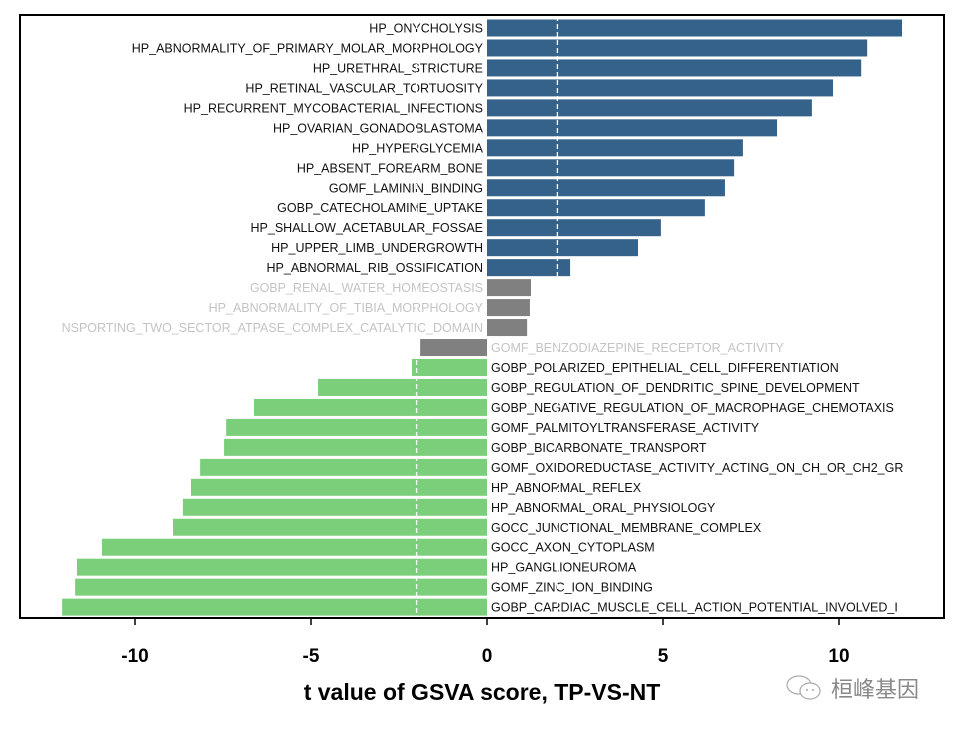 This screenshot has width=960, height=730. Describe the element at coordinates (333, 108) in the screenshot. I see `bar-label: HP_RECURRENT_MYCOBACTERIAL_INFECTIONS` at that location.